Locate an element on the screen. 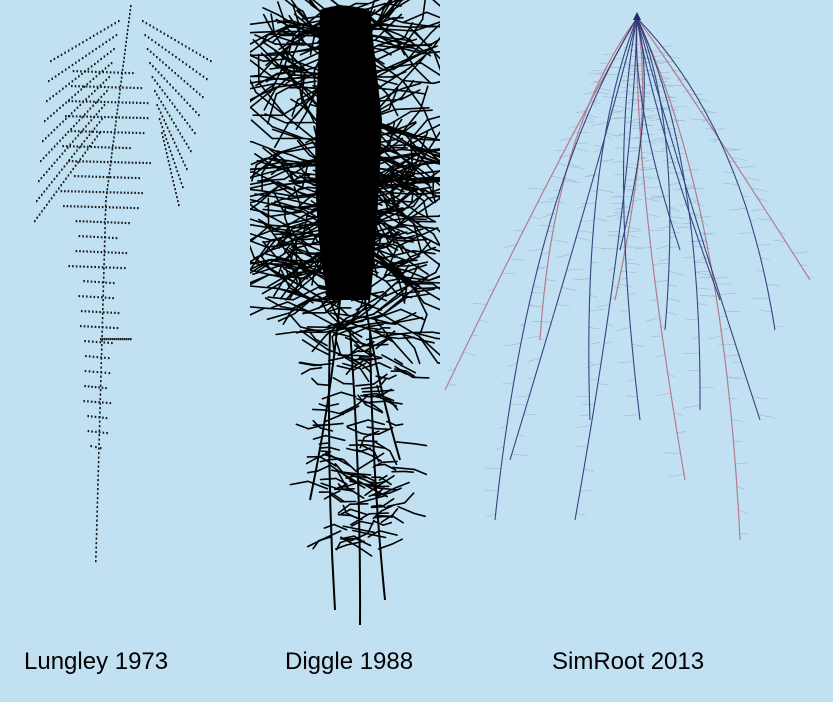 The image size is (833, 702). caption-lungley: Lungley 1973 is located at coordinates (96, 661).